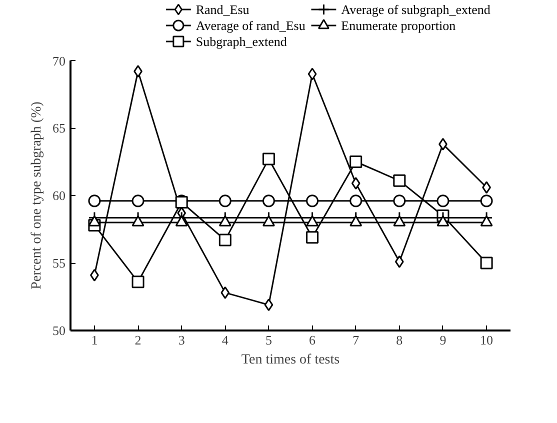 The width and height of the screenshot is (557, 423). Describe the element at coordinates (59, 263) in the screenshot. I see `y-tick-label: 55` at that location.